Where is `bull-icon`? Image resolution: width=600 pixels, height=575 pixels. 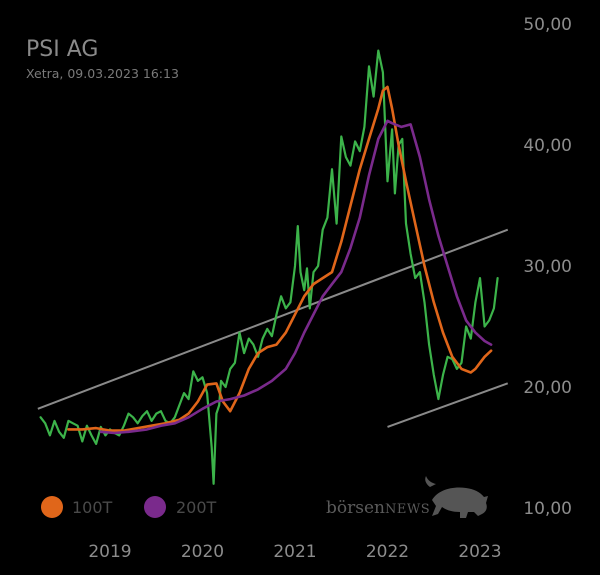 bull-icon is located at coordinates (456, 497).